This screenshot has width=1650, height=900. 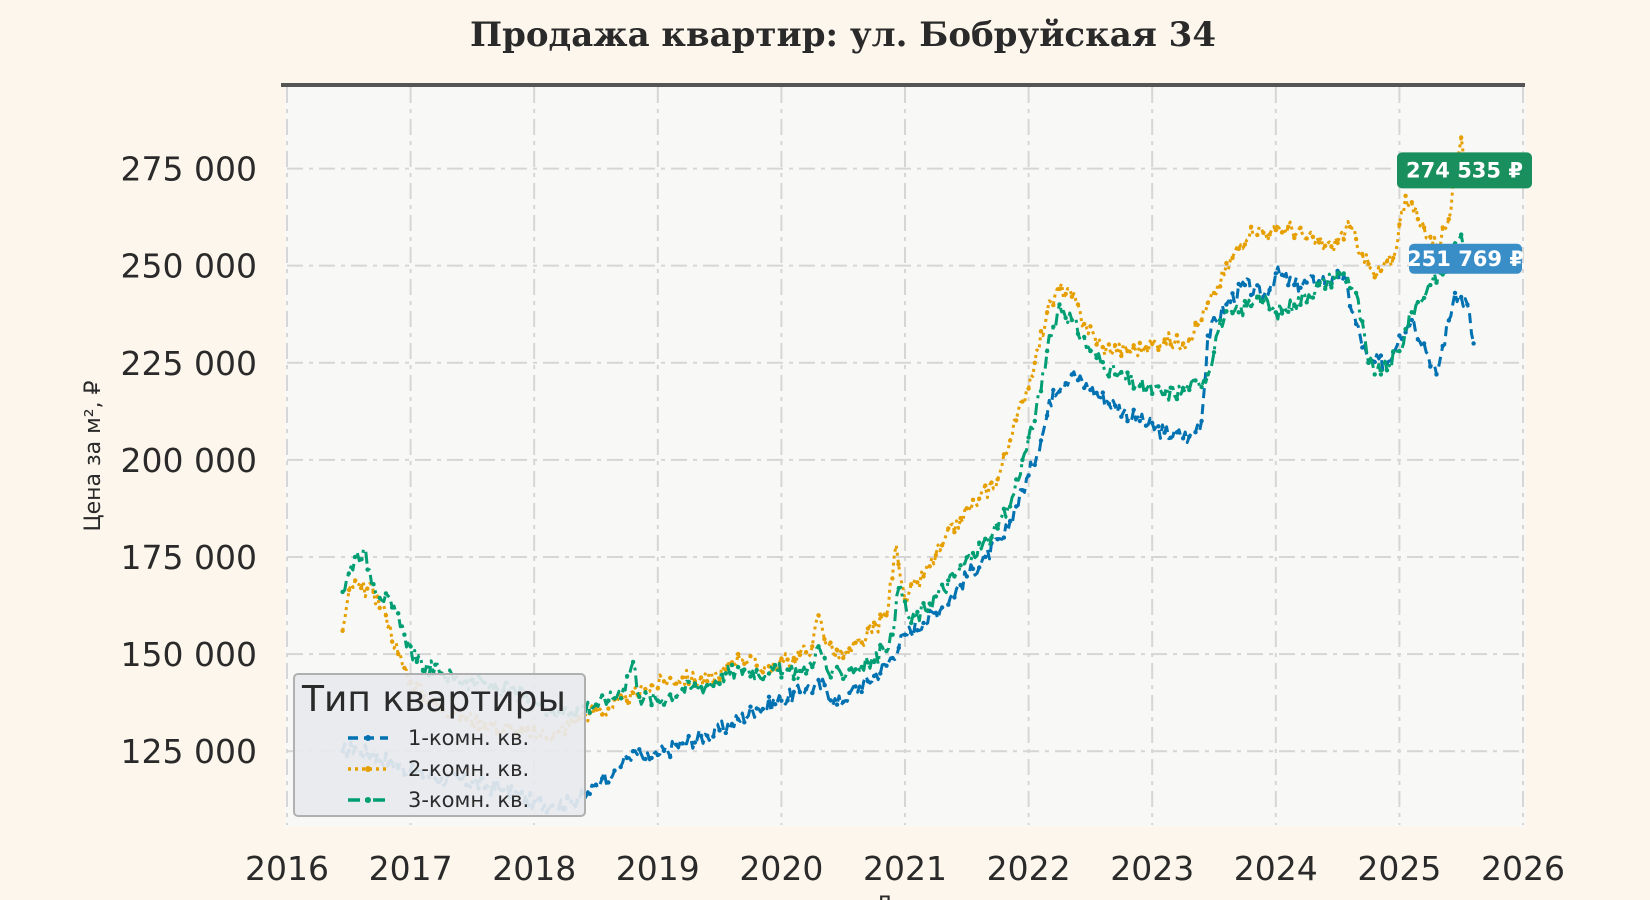 I want to click on y-tick-label: 225 000, so click(x=189, y=363).